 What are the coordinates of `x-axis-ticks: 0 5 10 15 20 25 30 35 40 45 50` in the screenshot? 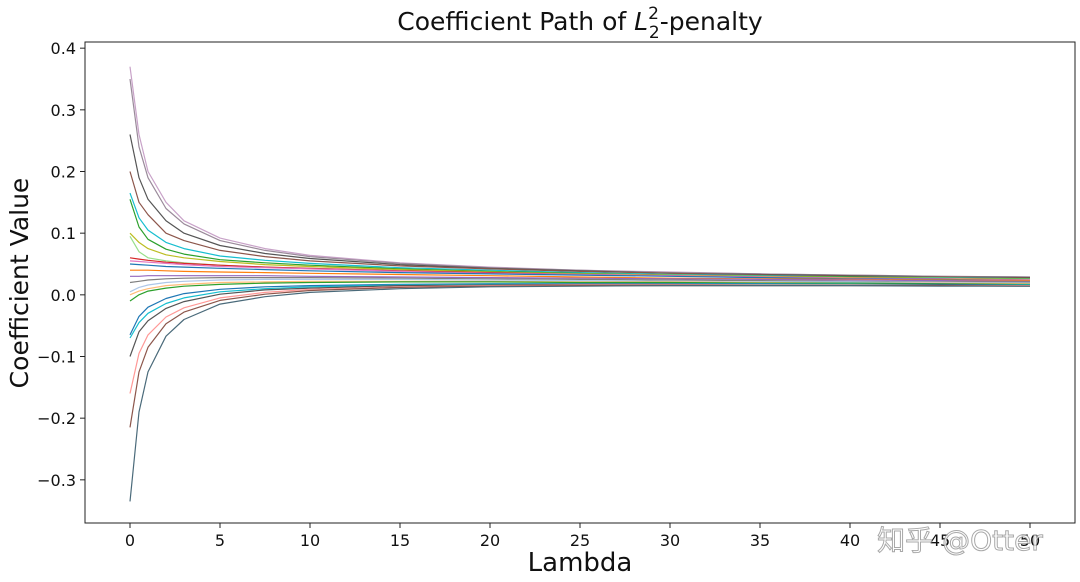 It's located at (582, 536).